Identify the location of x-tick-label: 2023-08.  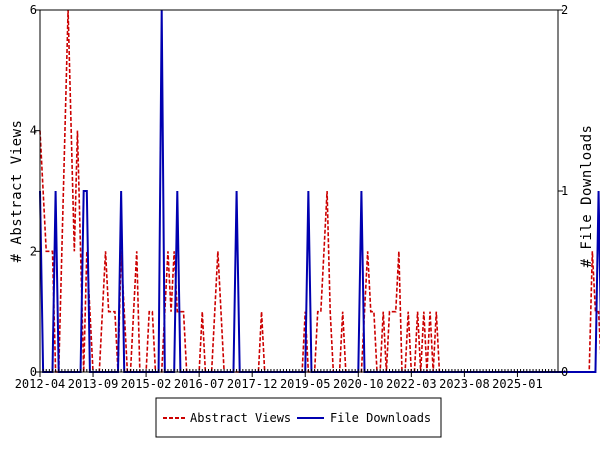
(464, 384).